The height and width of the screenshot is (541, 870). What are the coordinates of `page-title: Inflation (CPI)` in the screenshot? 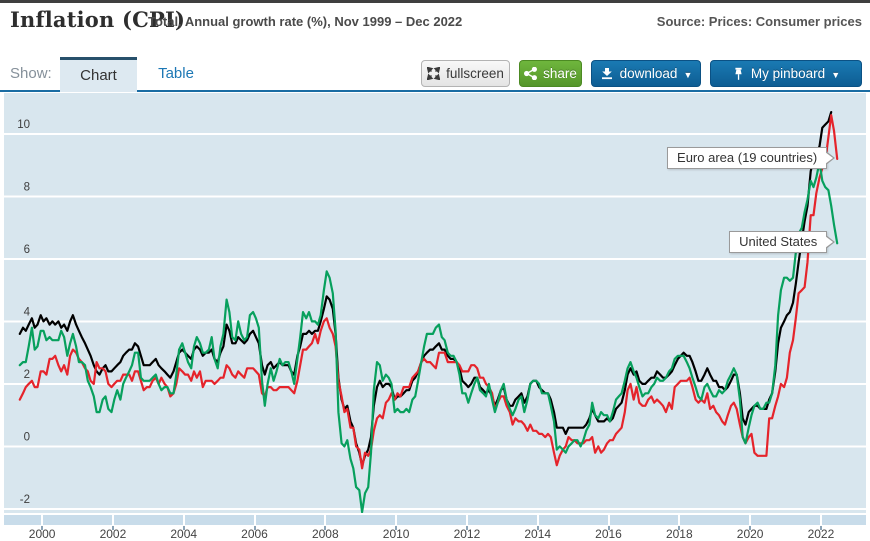 It's located at (98, 19).